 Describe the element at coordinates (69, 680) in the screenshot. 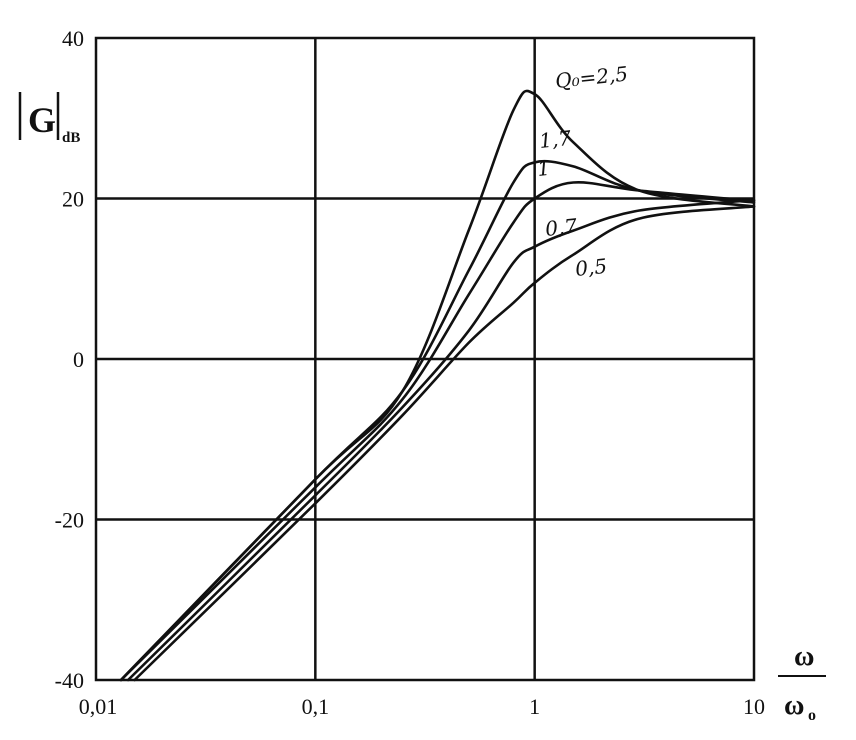

I see `y-tick-label: -40` at that location.